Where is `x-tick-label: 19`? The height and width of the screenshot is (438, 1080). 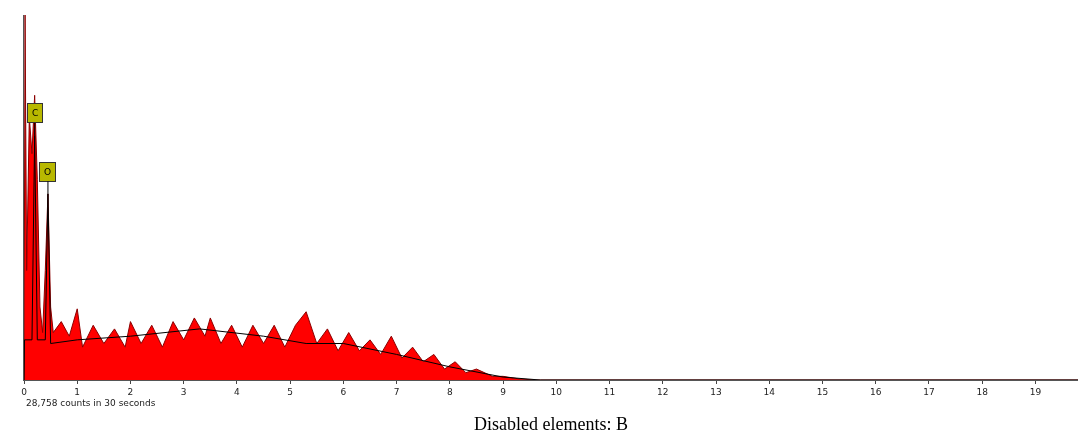
x-tick-label: 19 is located at coordinates (1035, 391).